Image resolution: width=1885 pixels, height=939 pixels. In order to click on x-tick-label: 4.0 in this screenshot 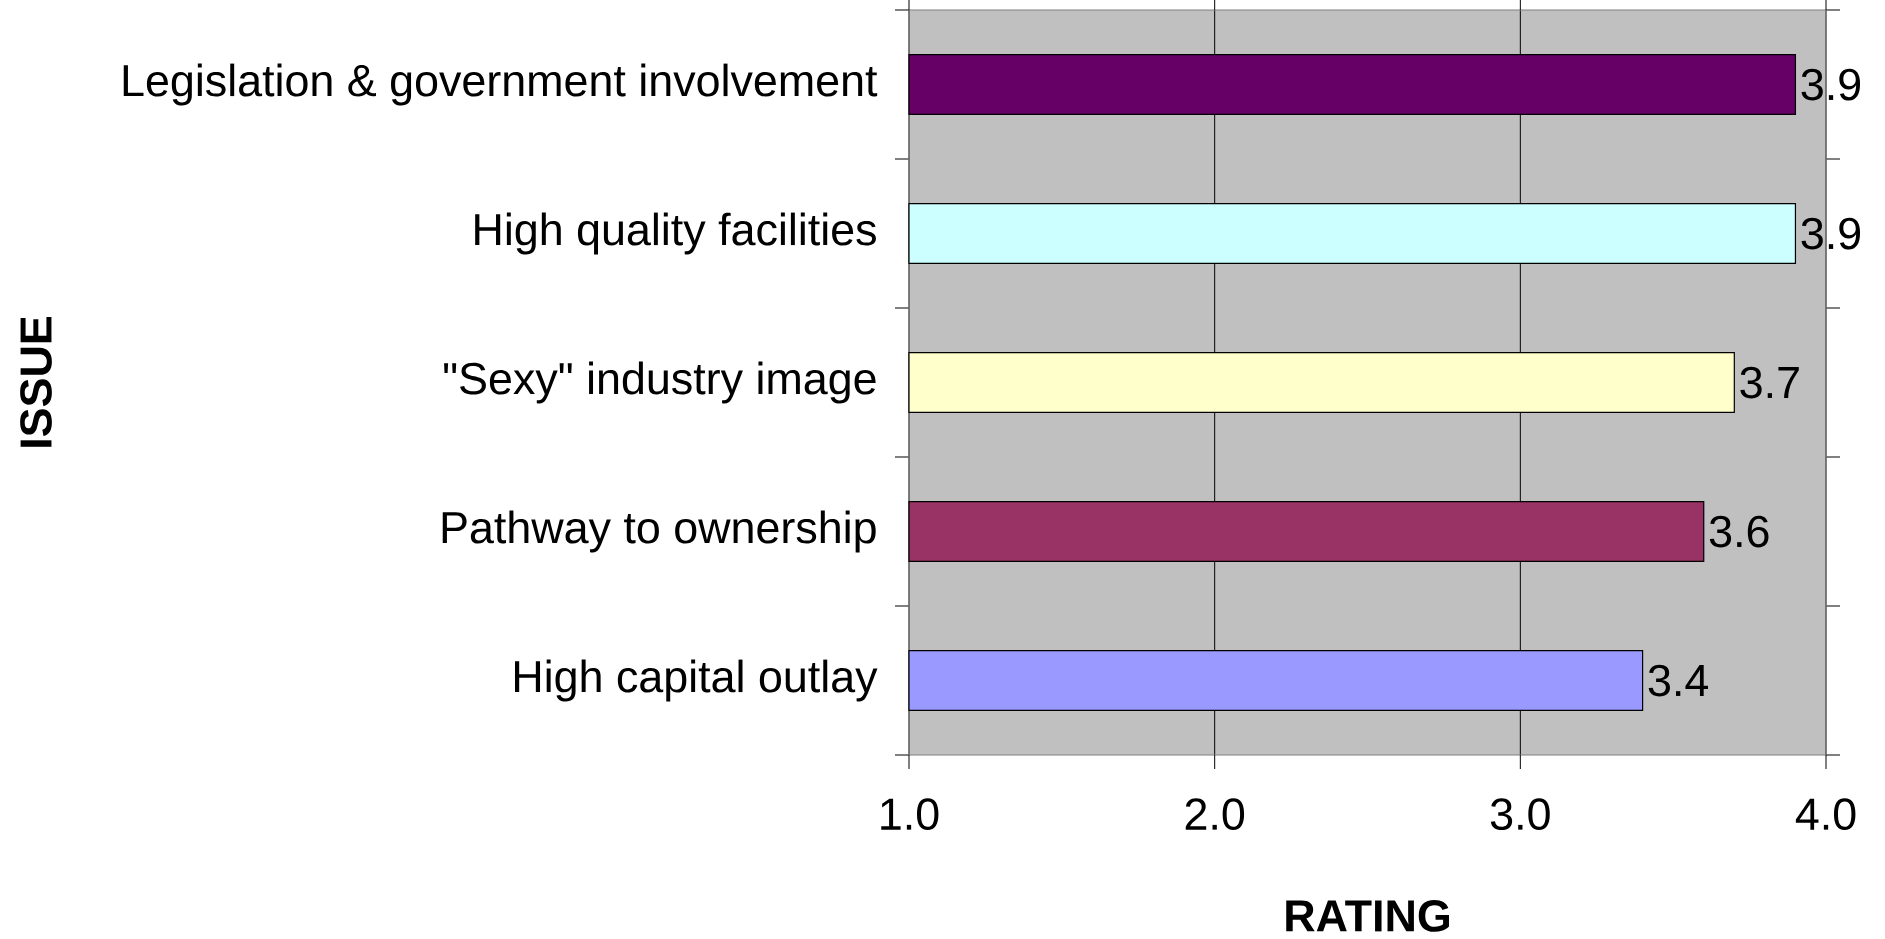, I will do `click(1825, 814)`.